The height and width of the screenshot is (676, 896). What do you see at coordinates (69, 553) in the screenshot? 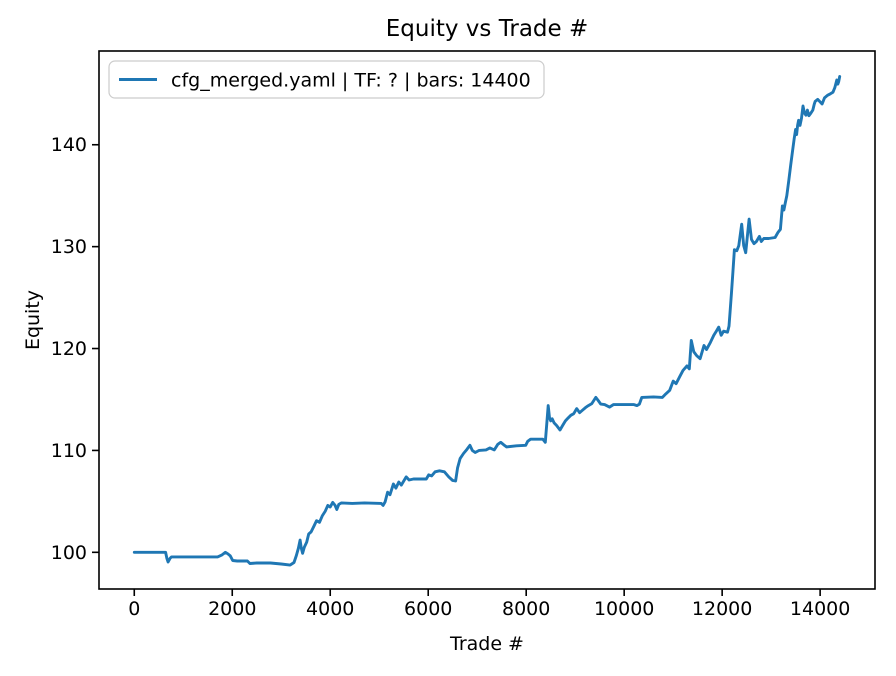
I see `y-tick-label: 100` at bounding box center [69, 553].